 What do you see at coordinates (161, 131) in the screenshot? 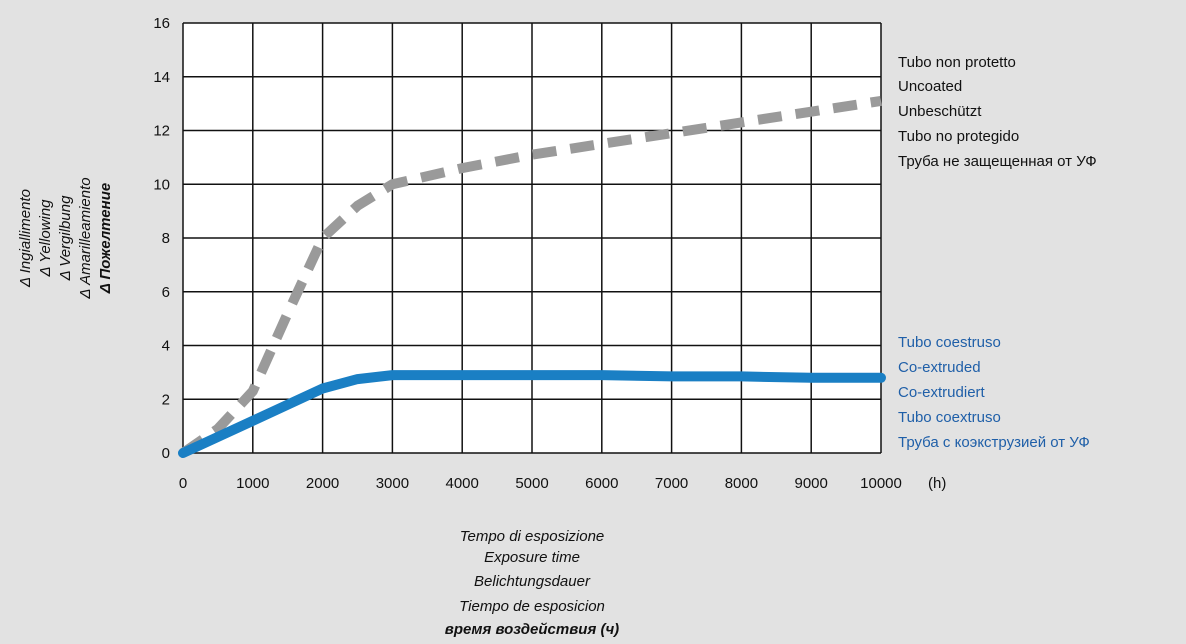
I see `y-tick-label: 12` at bounding box center [161, 131].